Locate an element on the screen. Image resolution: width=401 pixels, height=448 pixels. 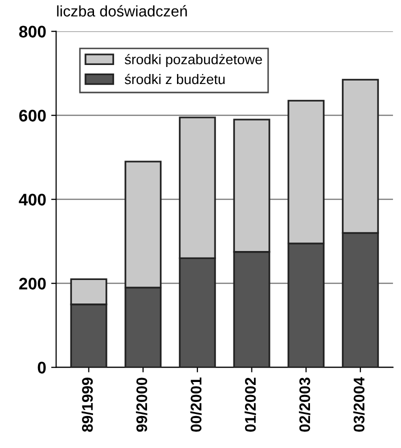
y-axis-title: liczba doświadczeń is located at coordinates (122, 11).